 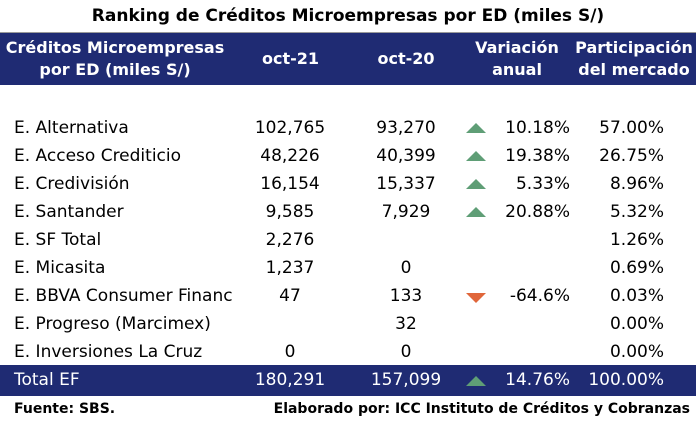 I want to click on value-variation: 19.38%, so click(x=537, y=156).